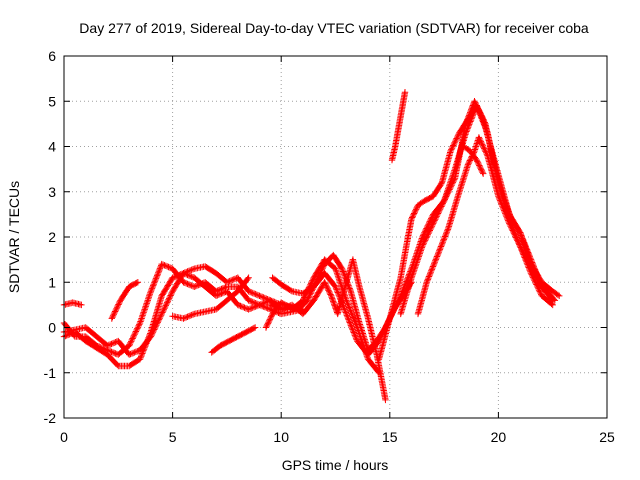 The width and height of the screenshot is (640, 480). What do you see at coordinates (281, 437) in the screenshot?
I see `x-tick-label: 10` at bounding box center [281, 437].